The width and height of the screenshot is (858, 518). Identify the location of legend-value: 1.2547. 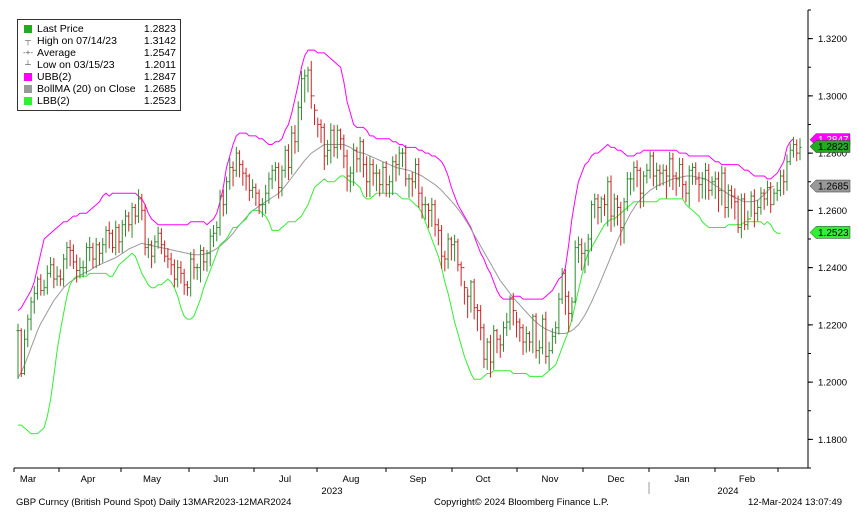
(159, 53).